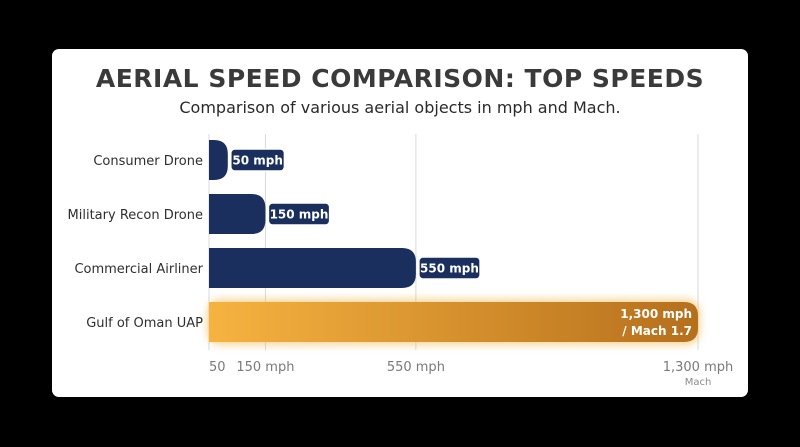 This screenshot has height=447, width=800. I want to click on data-label-consumer-drone: 50 mph, so click(257, 161).